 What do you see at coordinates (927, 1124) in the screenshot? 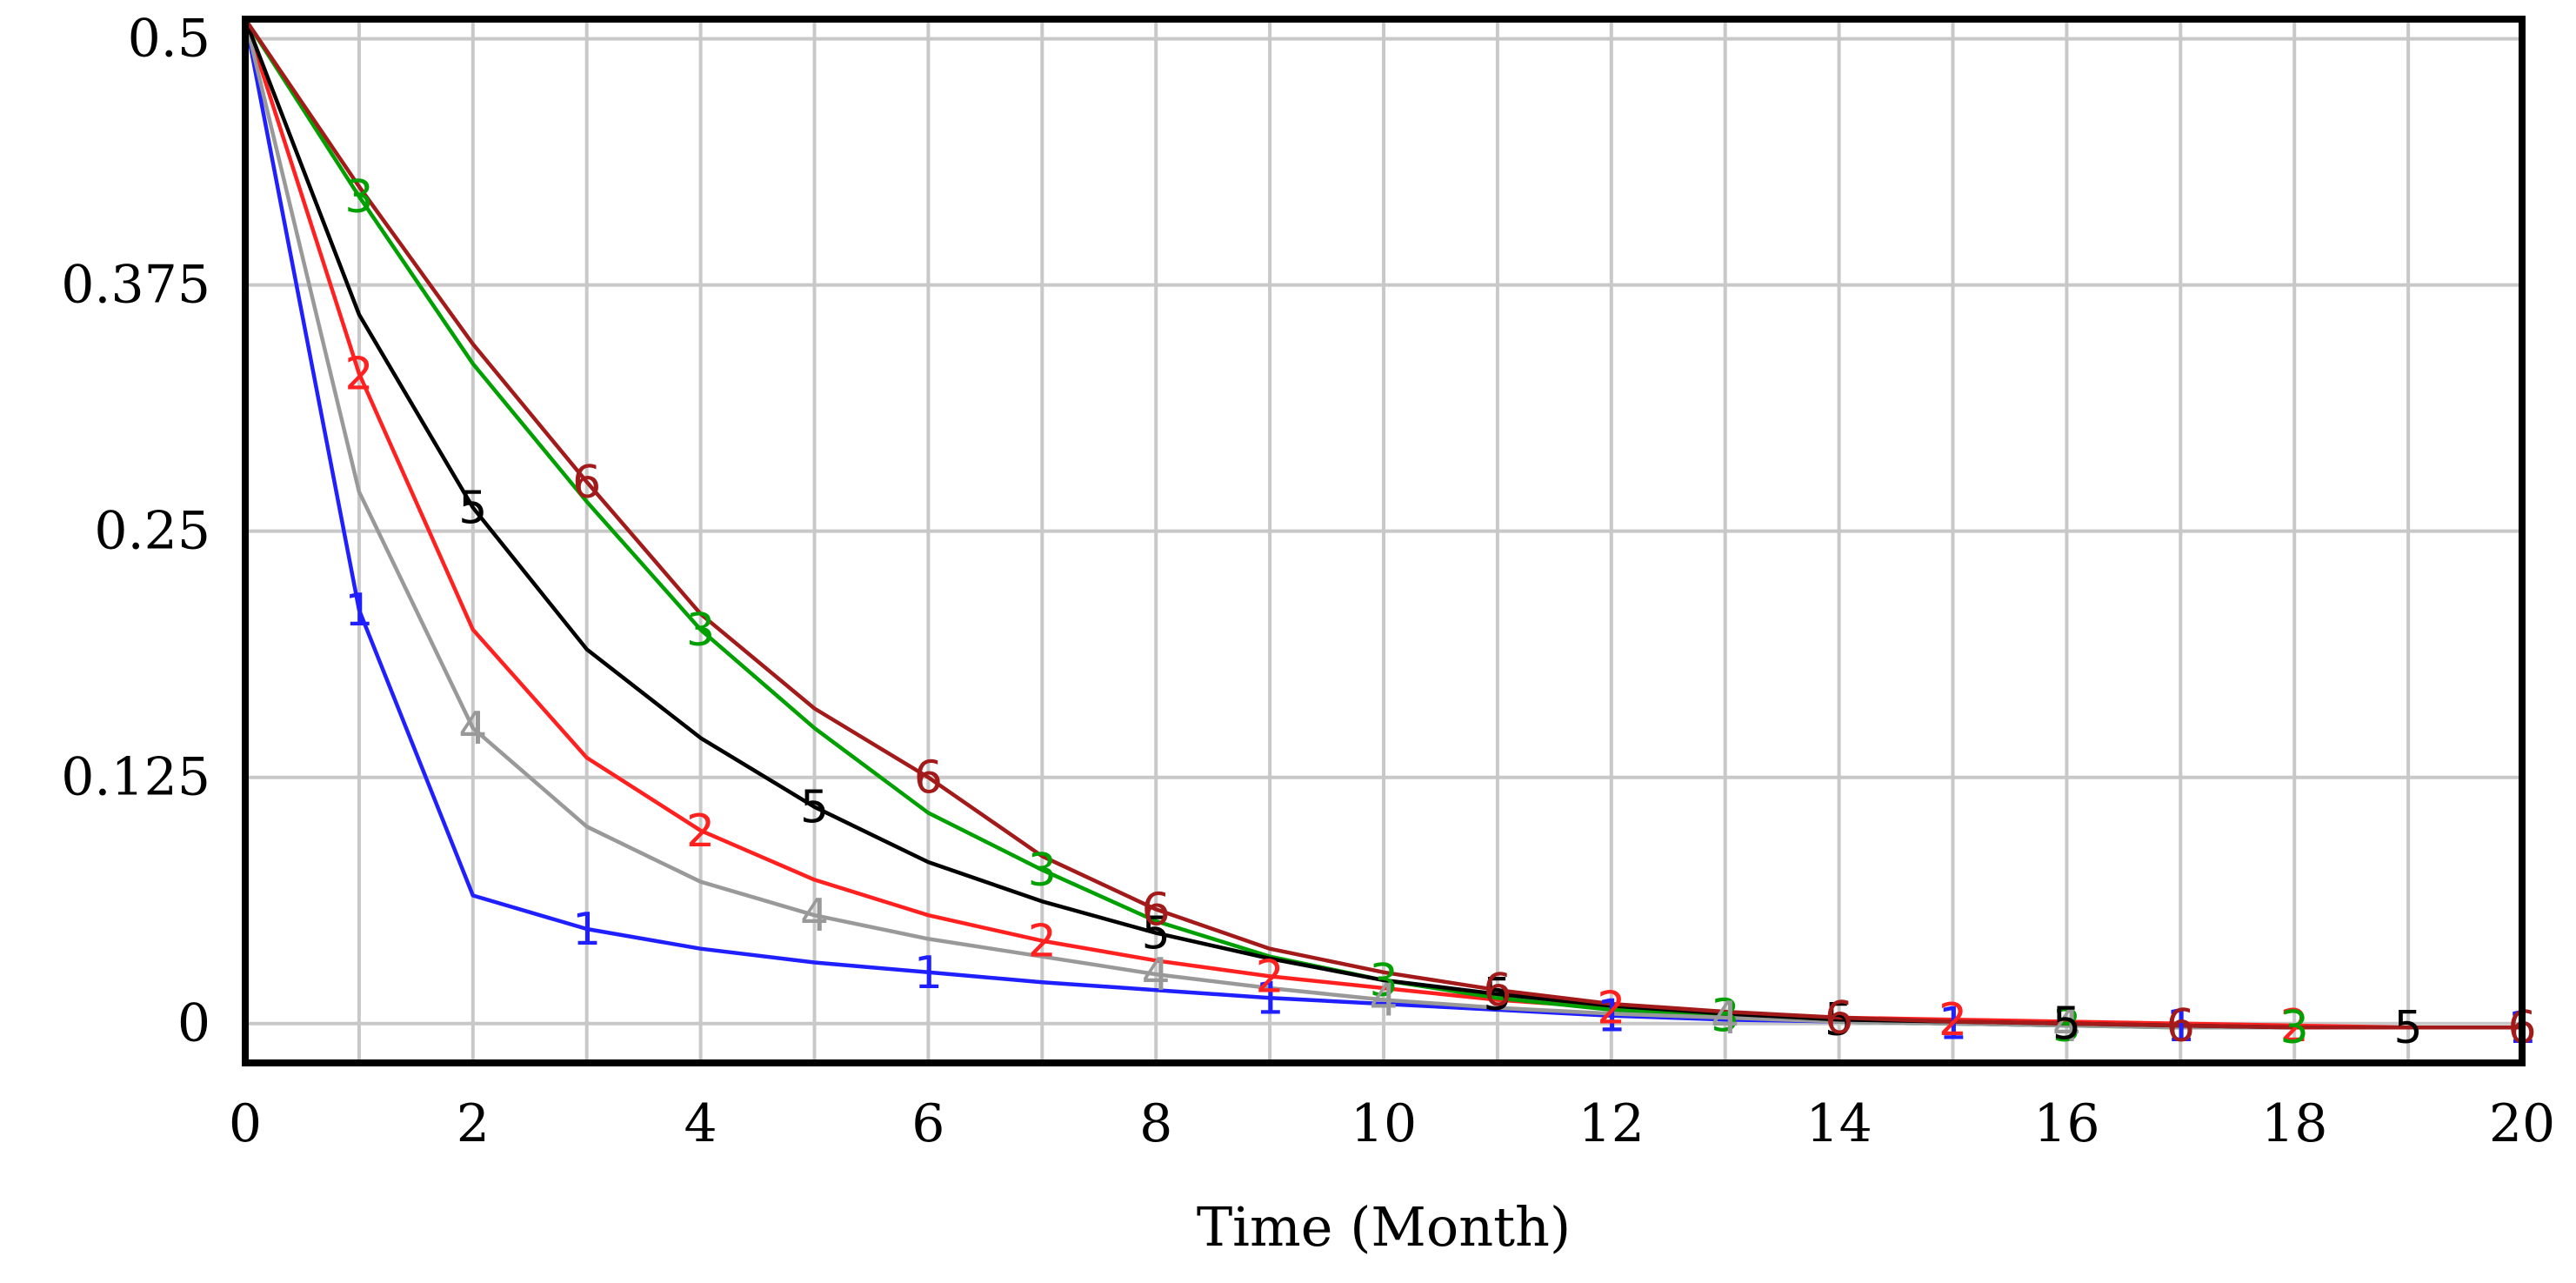
I see `x-tick-label: 6` at bounding box center [927, 1124].